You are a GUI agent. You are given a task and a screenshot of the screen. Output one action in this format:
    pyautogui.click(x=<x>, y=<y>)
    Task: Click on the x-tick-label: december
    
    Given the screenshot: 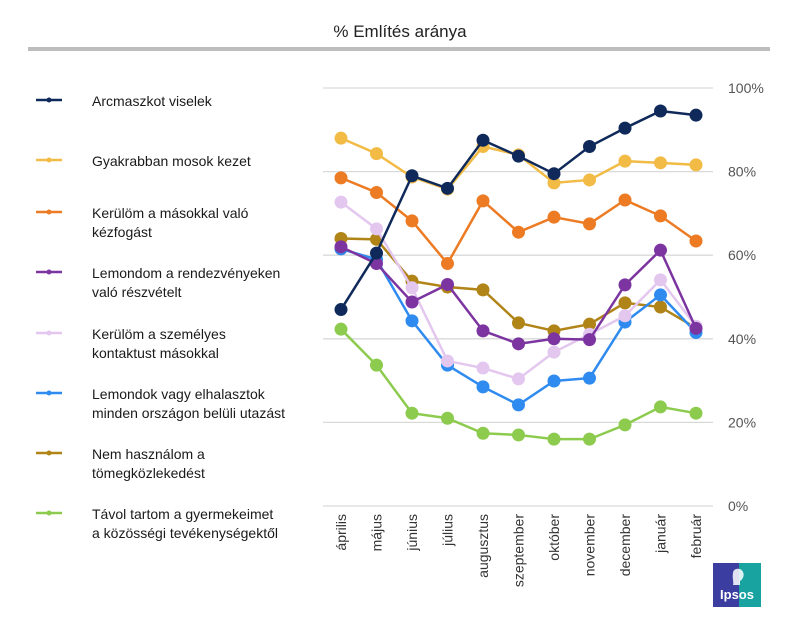 What is the action you would take?
    pyautogui.click(x=625, y=545)
    